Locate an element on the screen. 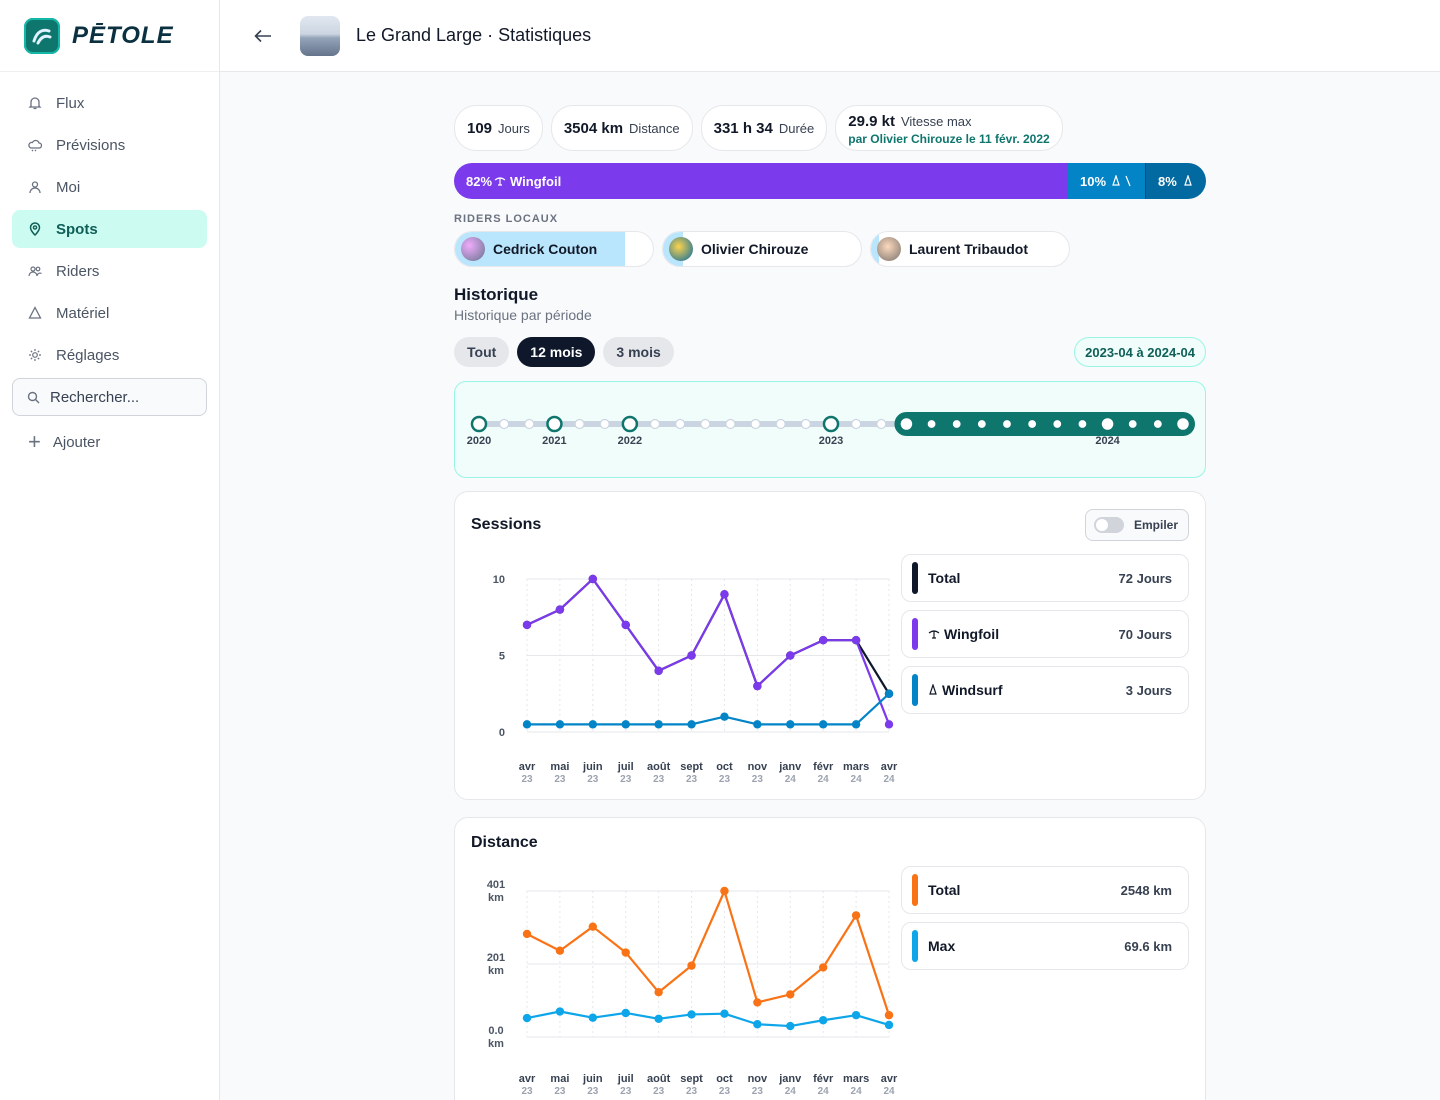 Image resolution: width=1440 pixels, height=1100 pixels. x-tick-month: mars is located at coordinates (856, 1079).